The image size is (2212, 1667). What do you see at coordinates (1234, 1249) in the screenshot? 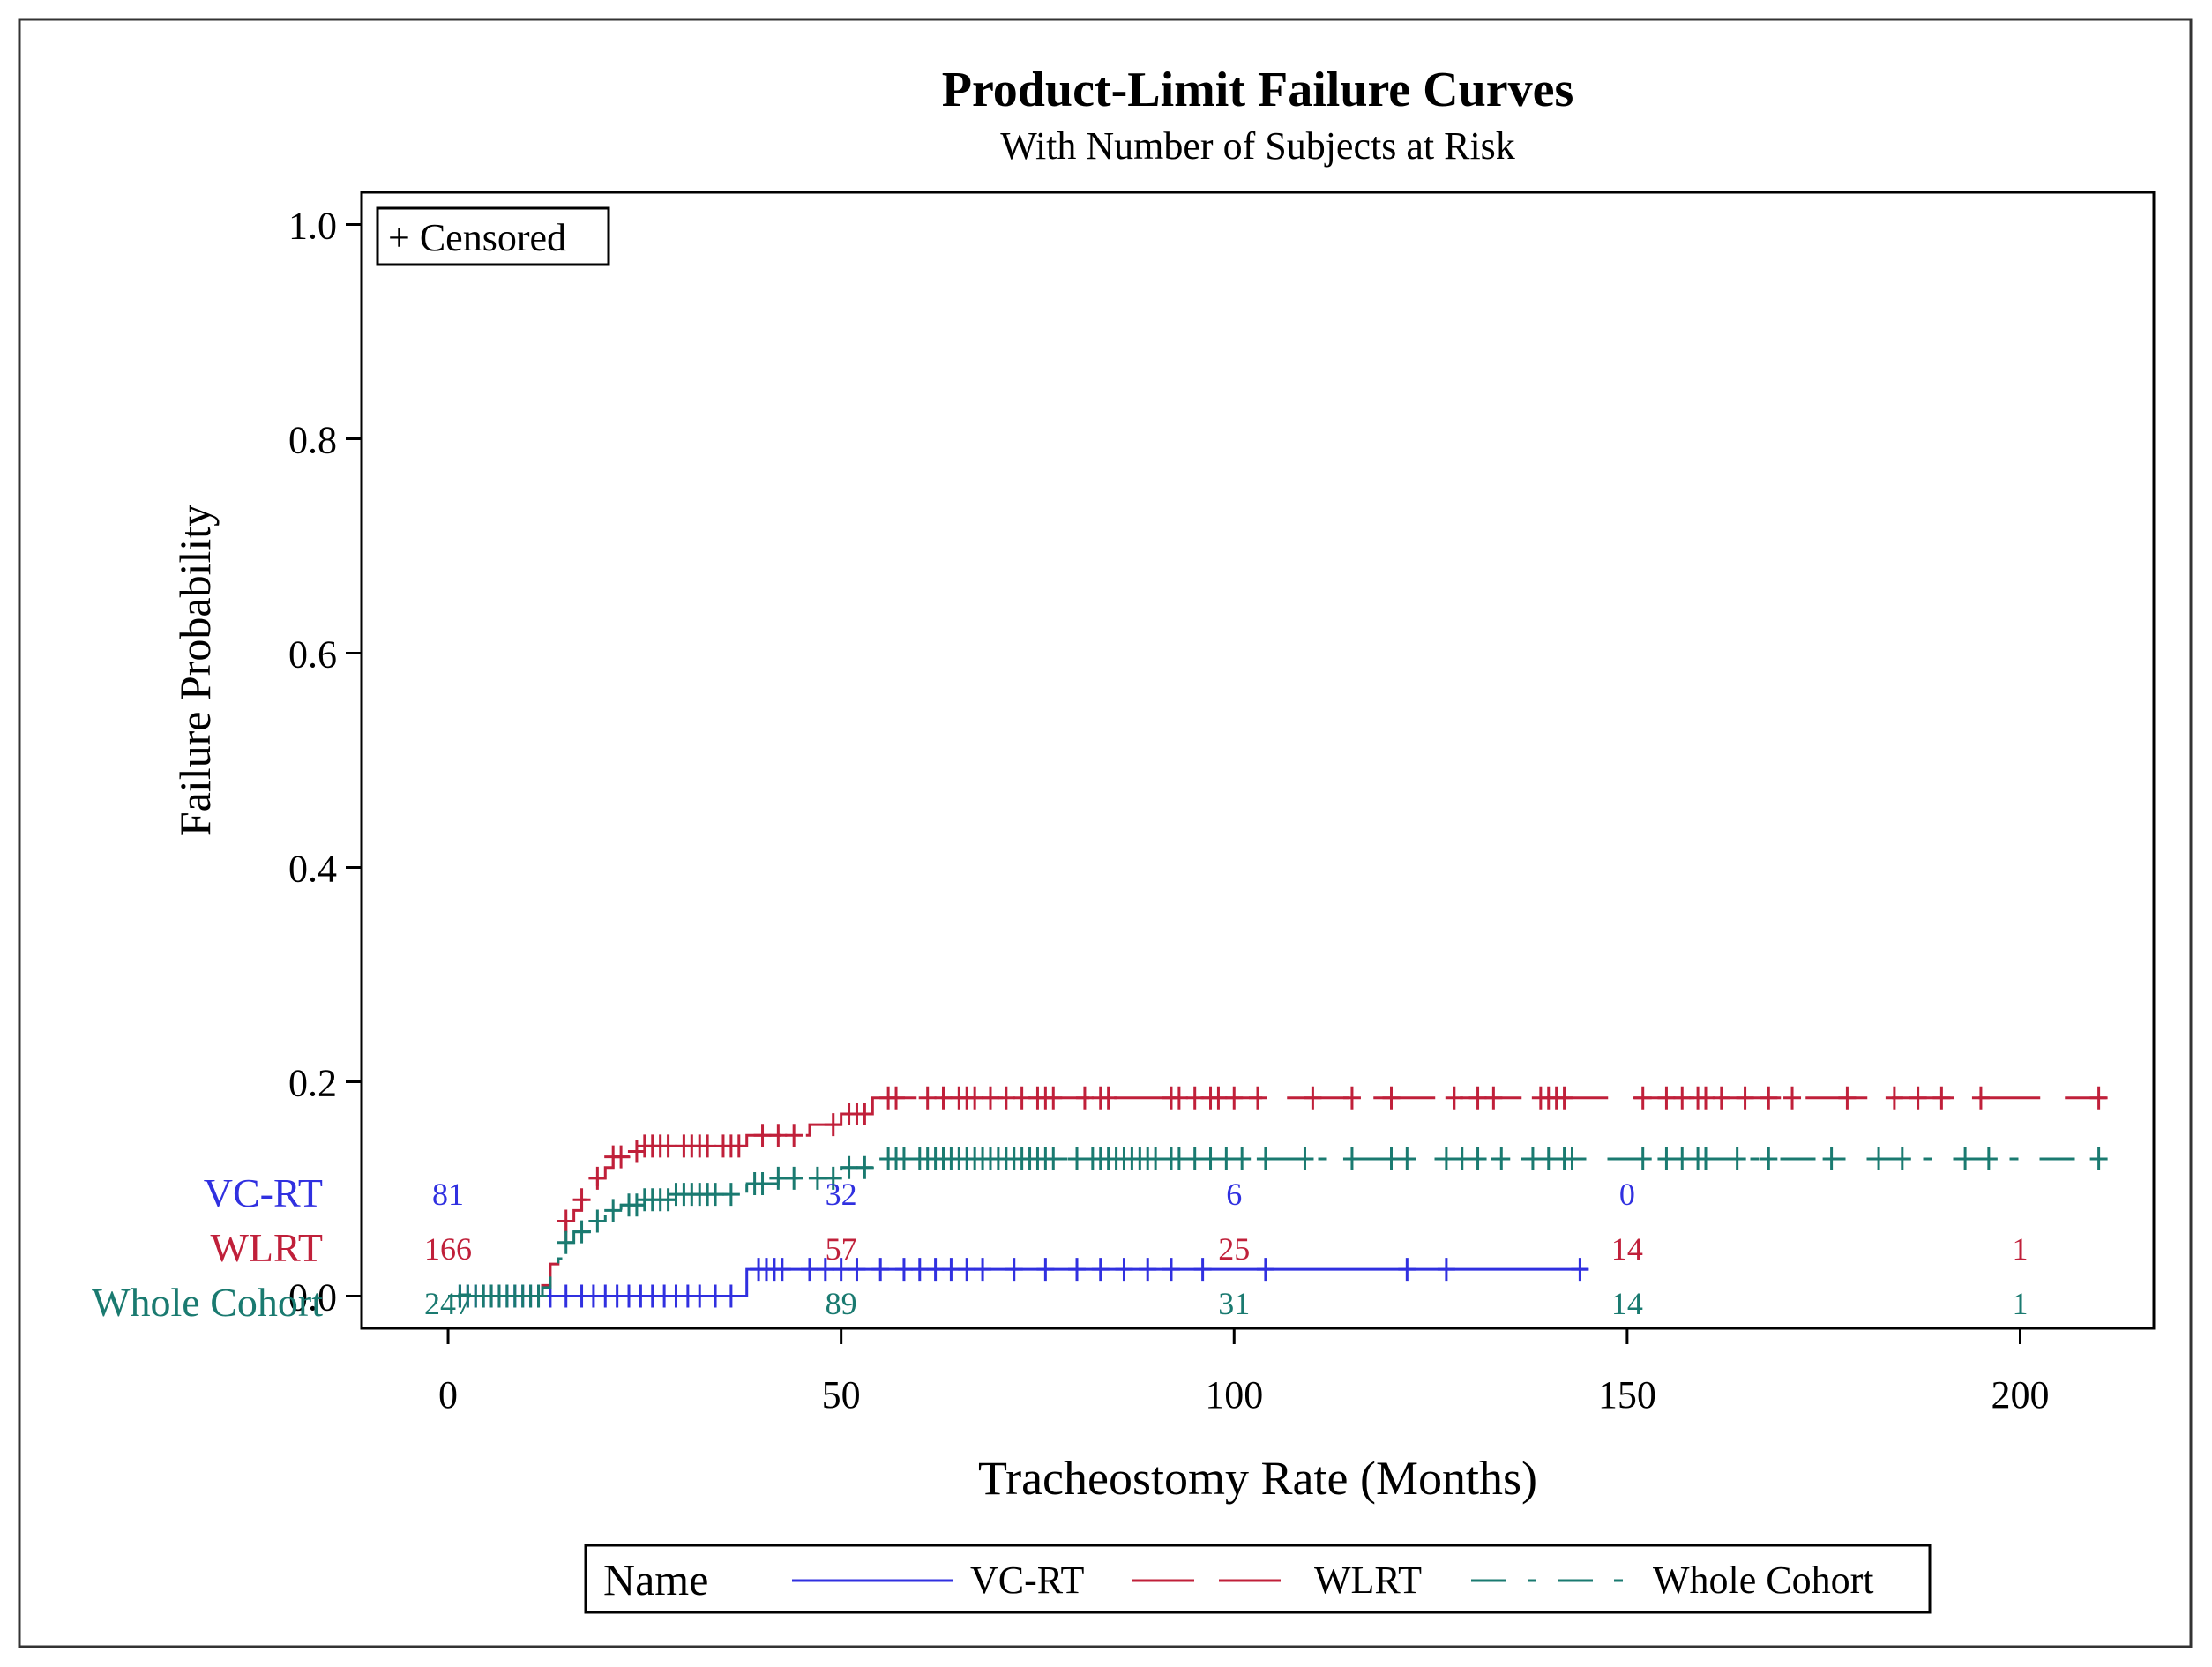
I see `at-risk-count: 25` at bounding box center [1234, 1249].